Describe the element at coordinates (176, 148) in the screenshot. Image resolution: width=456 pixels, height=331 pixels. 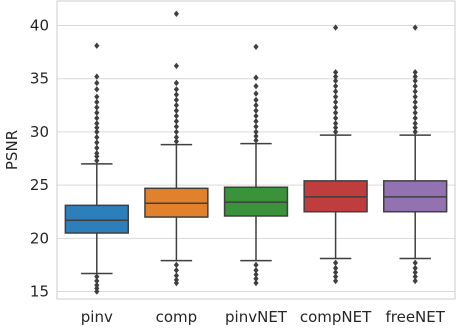
I see `box-comp` at that location.